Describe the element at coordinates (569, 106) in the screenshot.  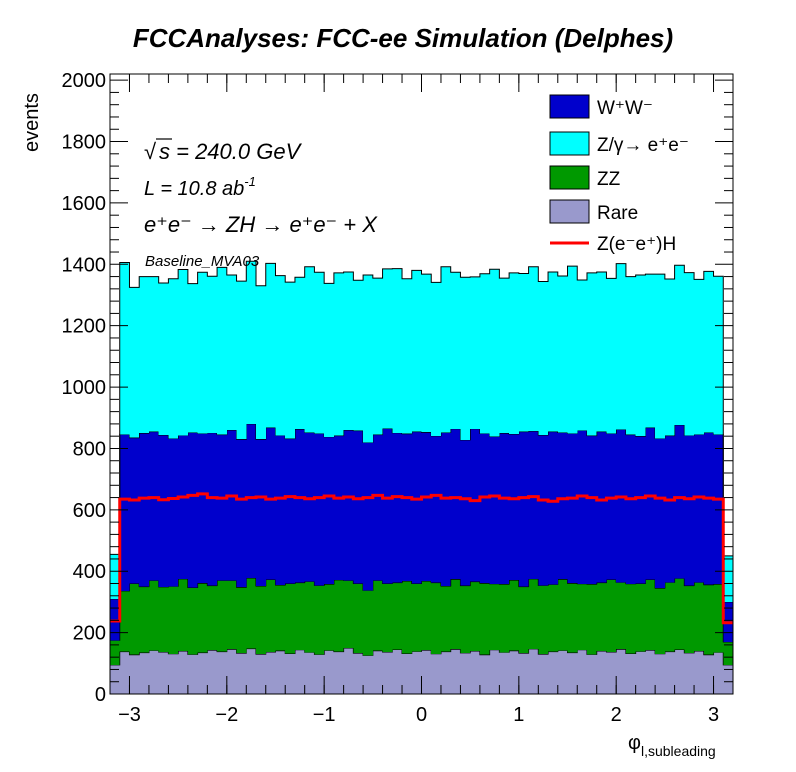
I see `legend-swatch-ww` at that location.